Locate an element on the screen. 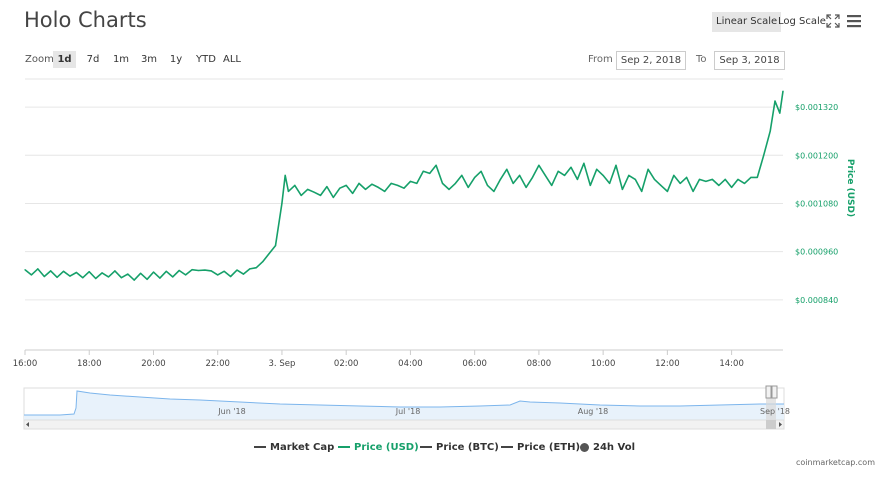 Image resolution: width=885 pixels, height=477 pixels. navigator-line is located at coordinates (404, 403).